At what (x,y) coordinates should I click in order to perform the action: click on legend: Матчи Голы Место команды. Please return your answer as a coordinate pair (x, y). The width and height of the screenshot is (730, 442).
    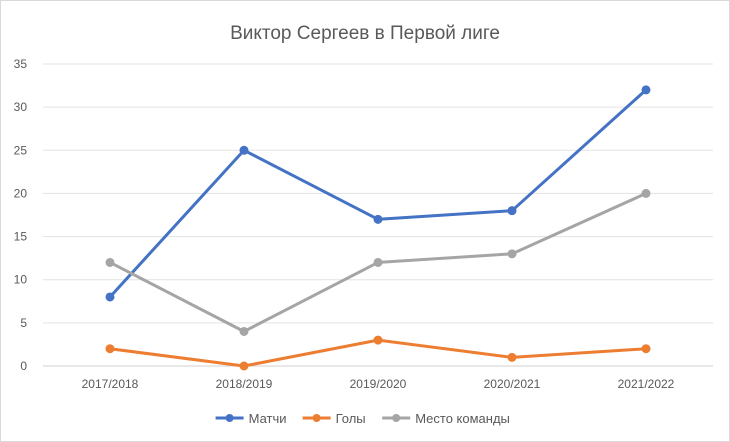
    Looking at the image, I should click on (362, 418).